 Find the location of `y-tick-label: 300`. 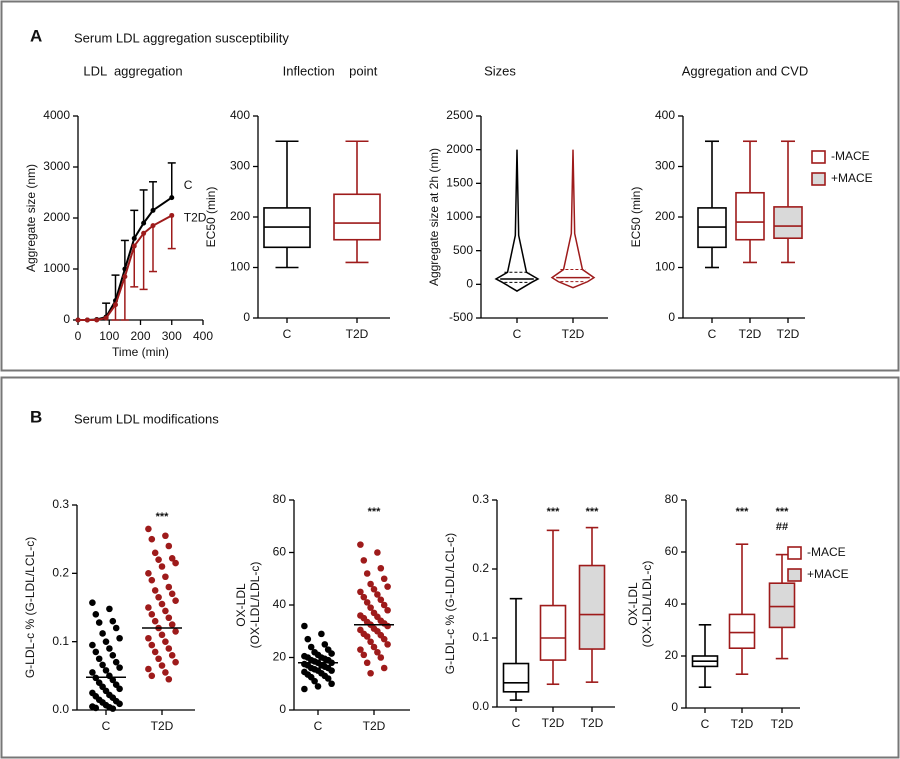

y-tick-label: 300 is located at coordinates (240, 166).